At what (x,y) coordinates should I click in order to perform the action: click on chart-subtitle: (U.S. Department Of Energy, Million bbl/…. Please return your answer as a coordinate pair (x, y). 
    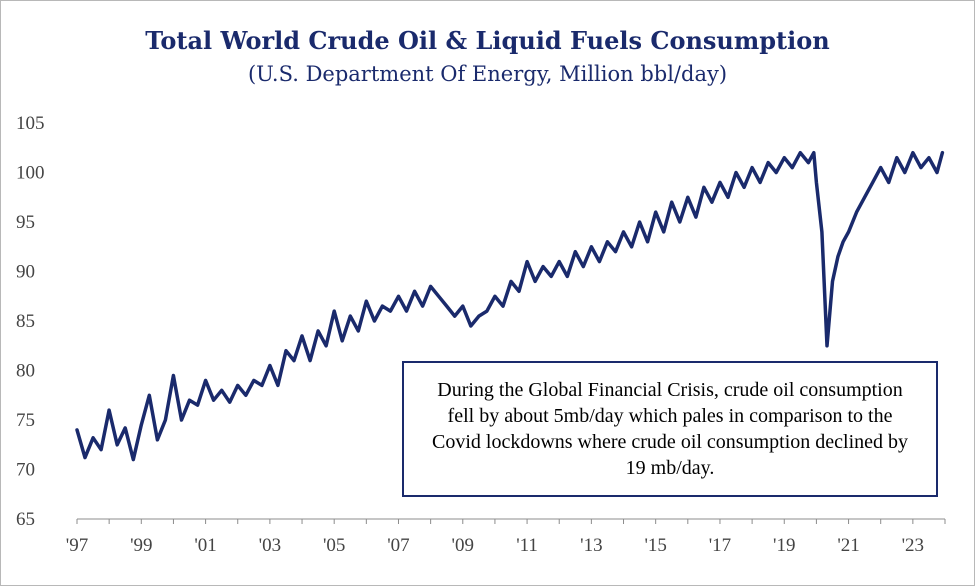
    Looking at the image, I should click on (487, 74).